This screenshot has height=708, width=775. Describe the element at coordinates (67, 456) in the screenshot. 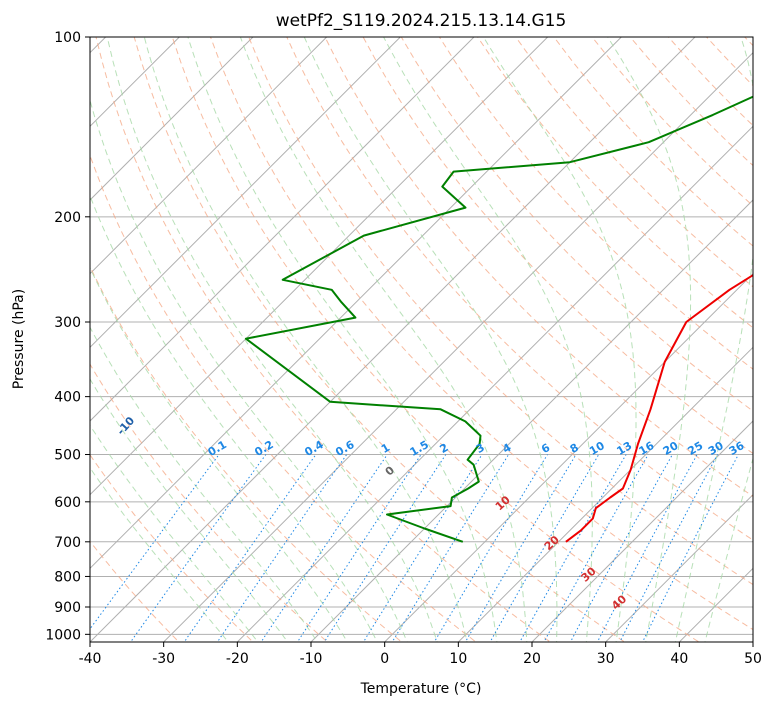

I see `y-tick-label: 500` at that location.